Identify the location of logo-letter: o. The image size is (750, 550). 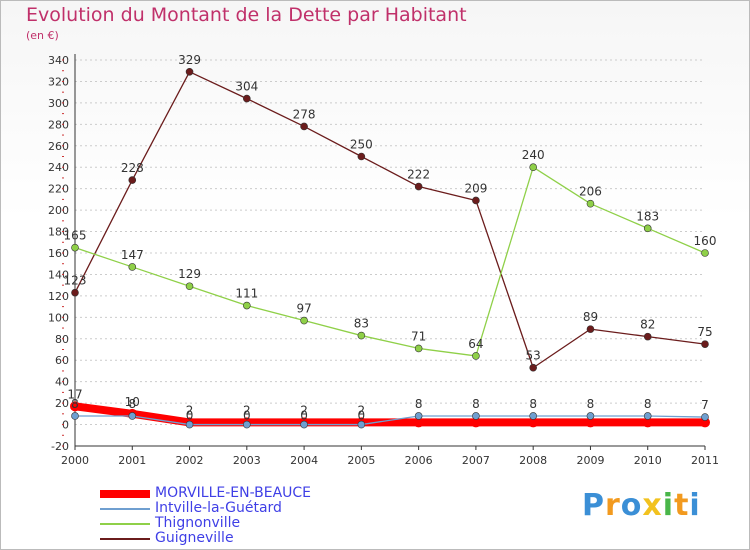
(631, 505).